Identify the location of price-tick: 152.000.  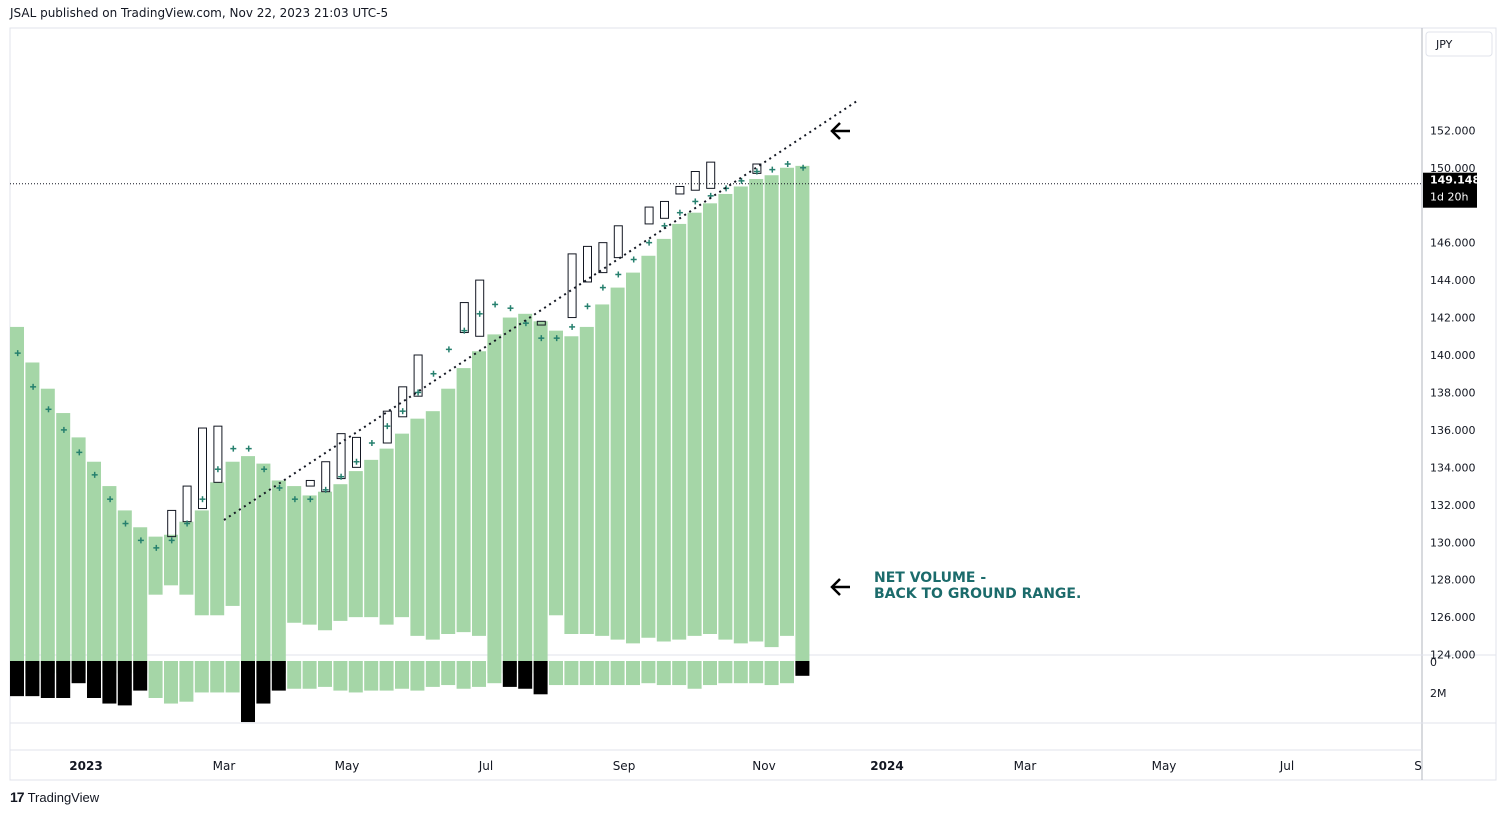
(1453, 130).